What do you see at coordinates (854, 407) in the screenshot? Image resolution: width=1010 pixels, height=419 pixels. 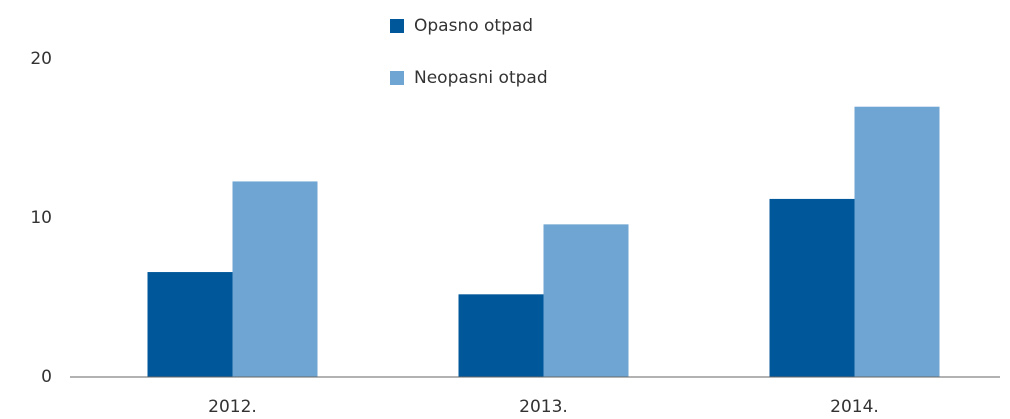 I see `x-tick-label: 2014.` at bounding box center [854, 407].